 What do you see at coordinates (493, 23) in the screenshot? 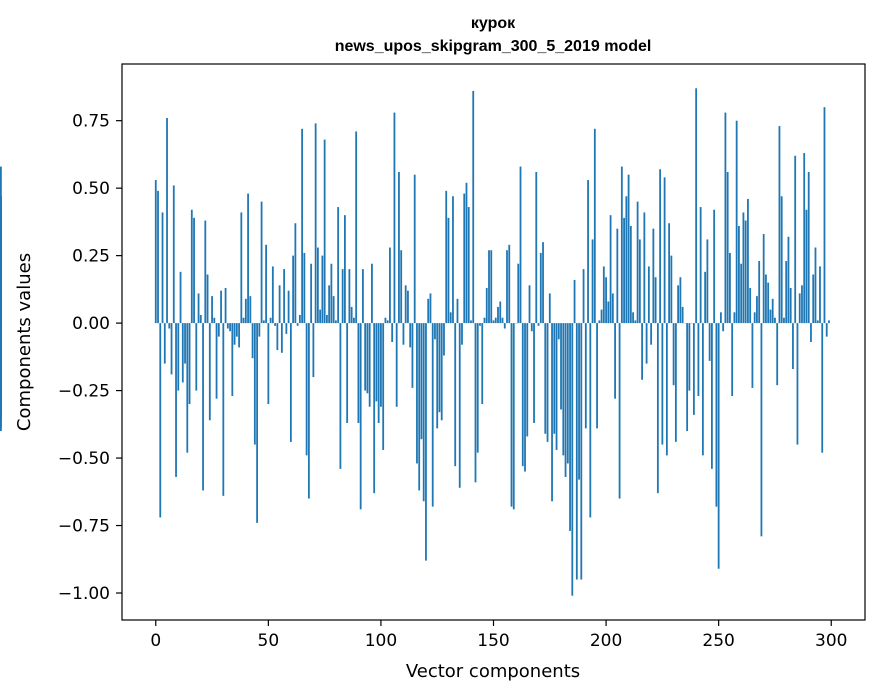
I see `chart-title: курок` at bounding box center [493, 23].